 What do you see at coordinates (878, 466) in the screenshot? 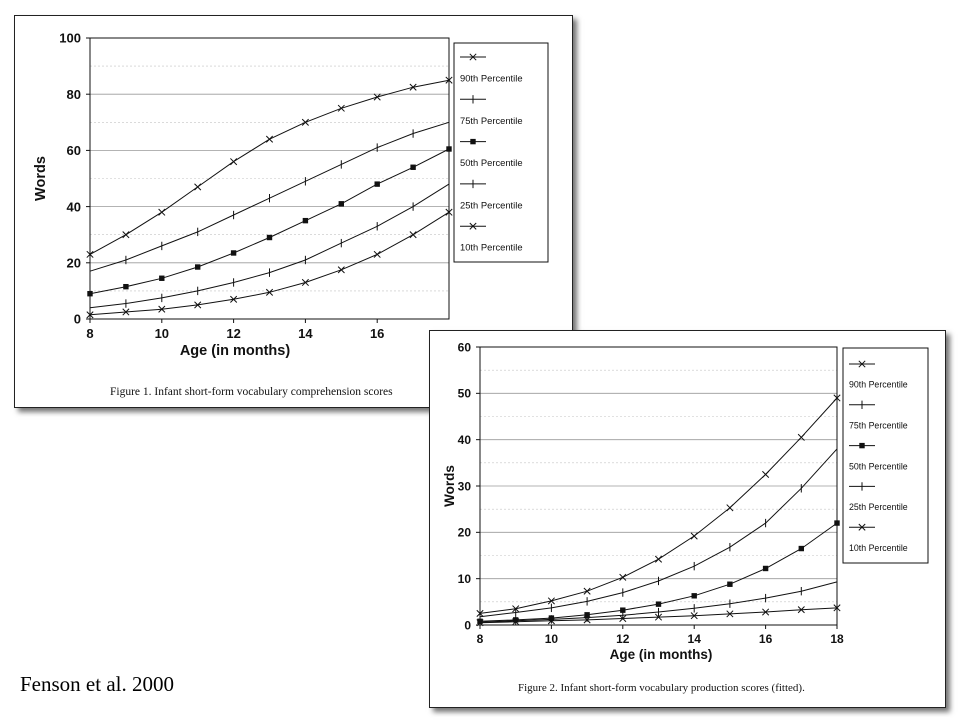
I see `chart2-legend-label-50th: 50th Percentile` at bounding box center [878, 466].